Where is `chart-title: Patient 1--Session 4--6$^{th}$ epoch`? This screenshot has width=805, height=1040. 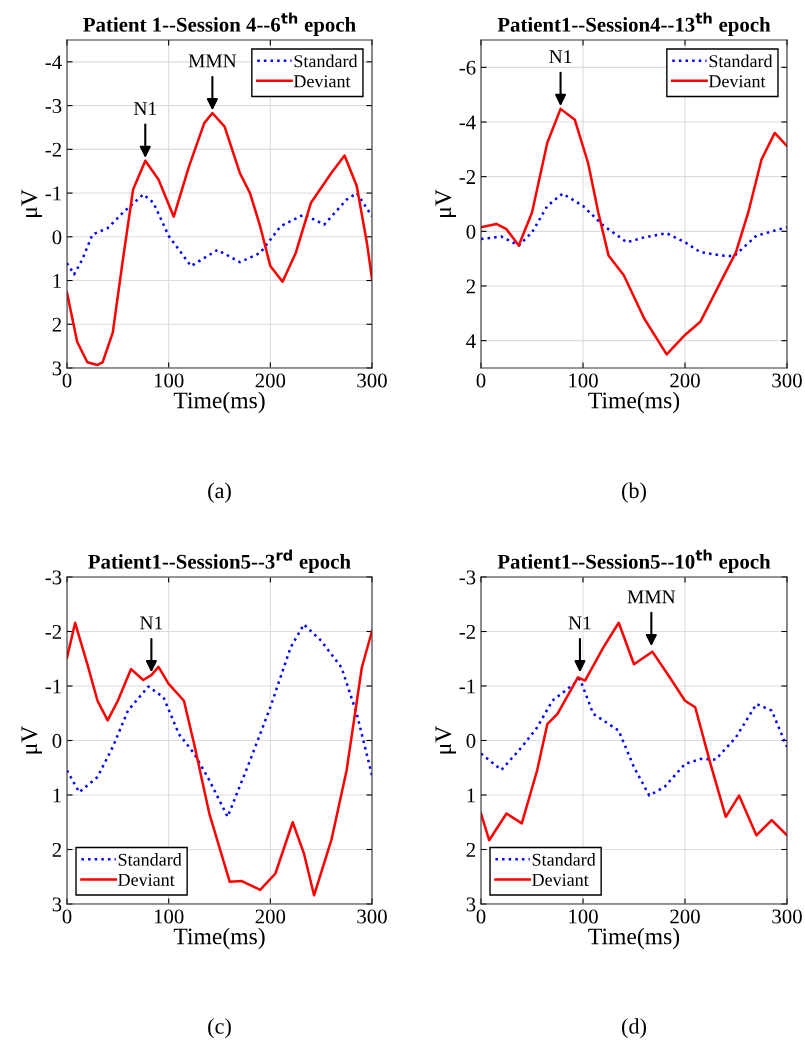
chart-title: Patient 1--Session 4--6$^{th}$ epoch is located at coordinates (219, 24).